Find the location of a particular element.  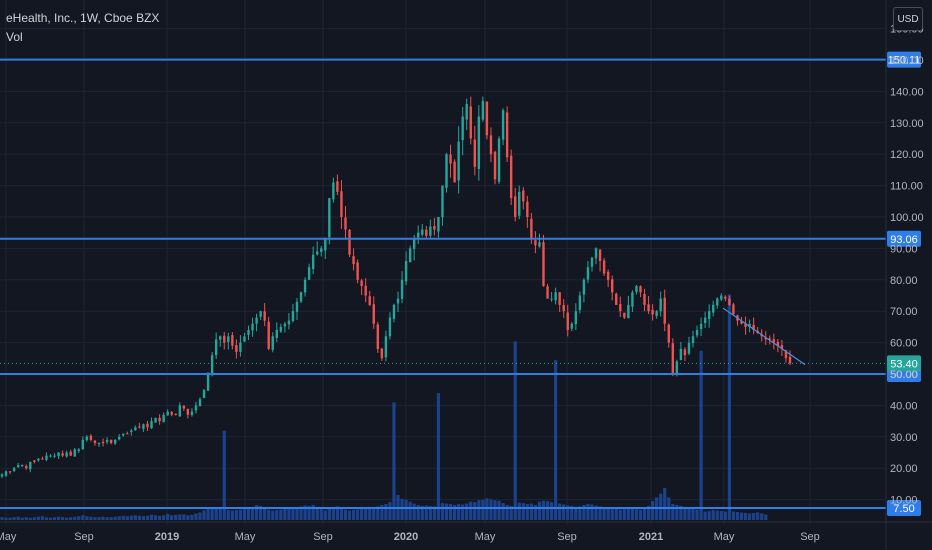

x-tick-label: May is located at coordinates (724, 537).